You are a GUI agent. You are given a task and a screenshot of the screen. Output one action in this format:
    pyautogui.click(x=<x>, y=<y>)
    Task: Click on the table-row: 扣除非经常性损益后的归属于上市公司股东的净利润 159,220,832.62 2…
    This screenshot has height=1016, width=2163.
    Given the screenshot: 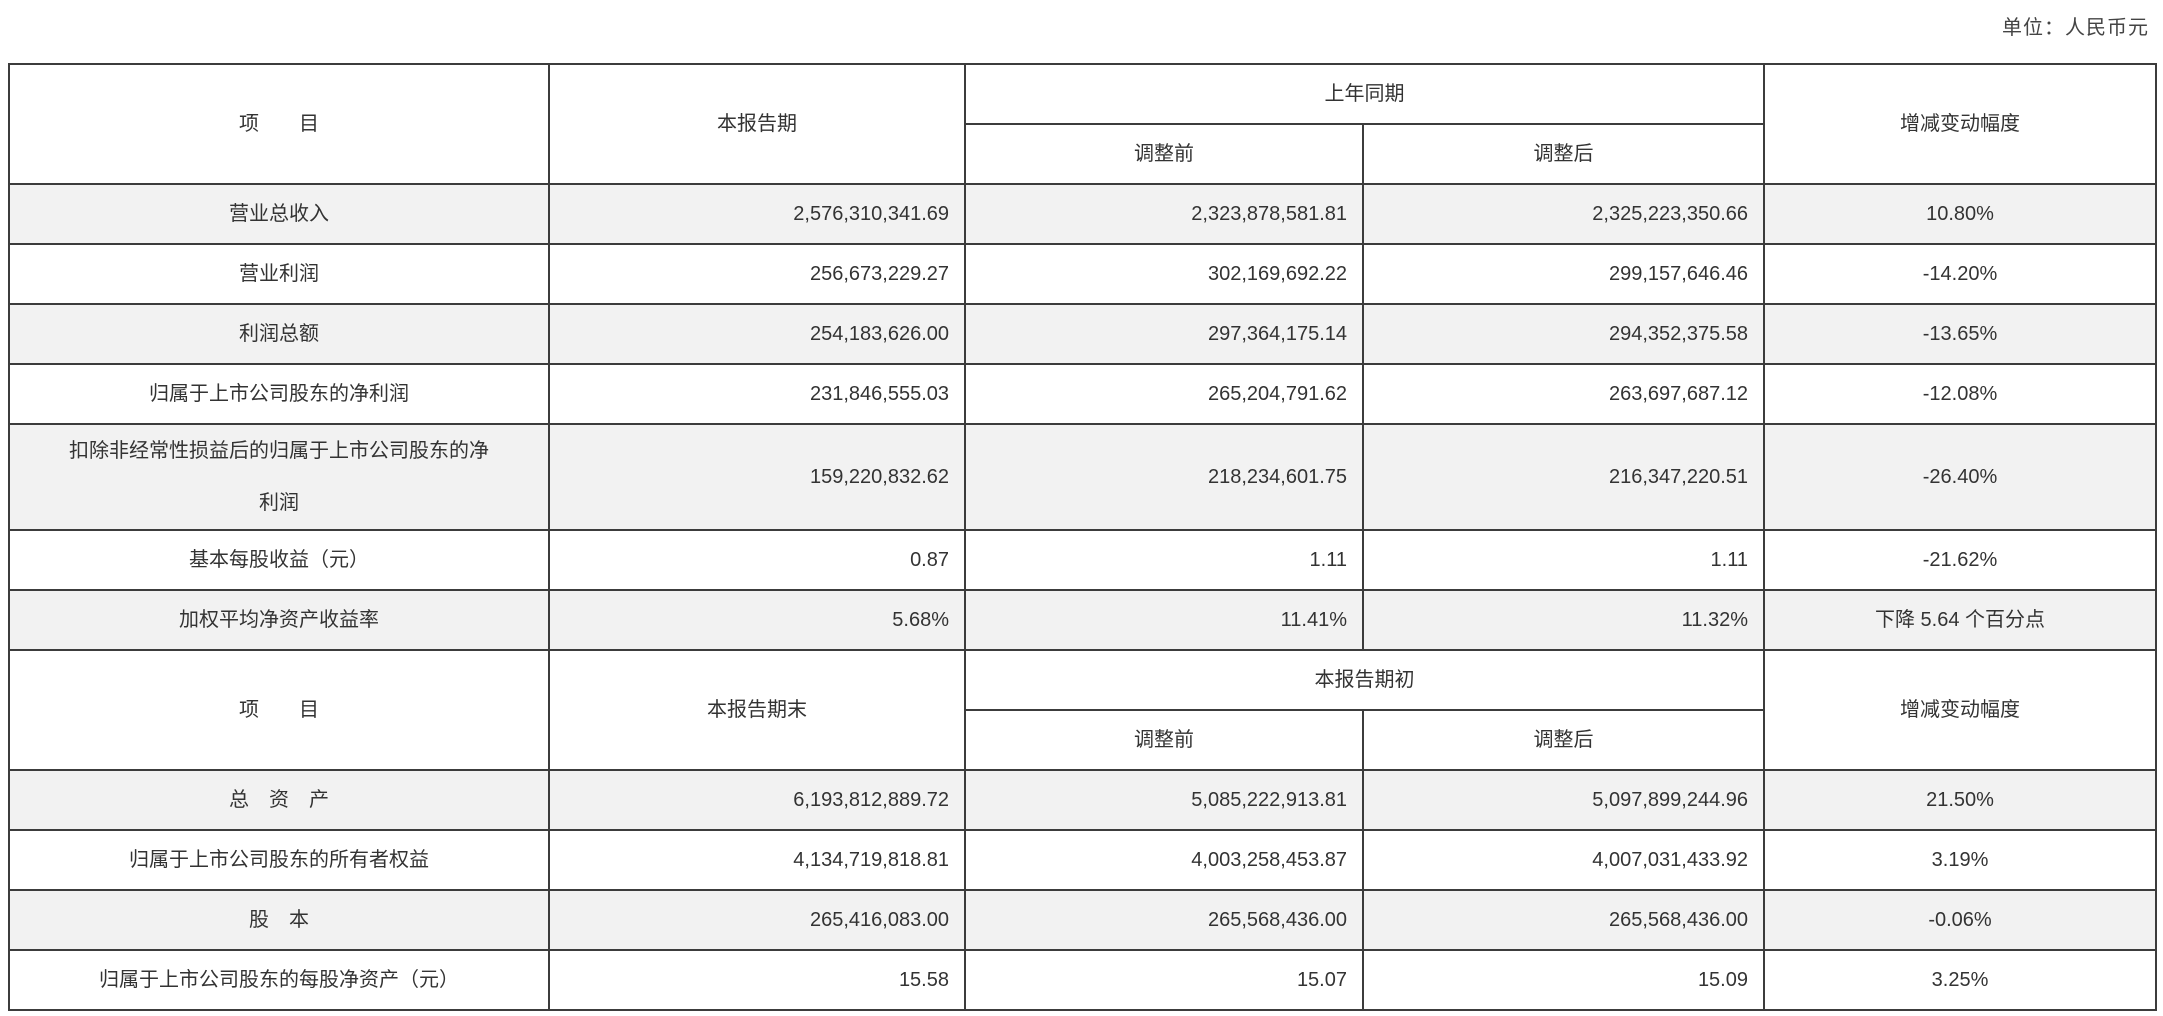 What is the action you would take?
    pyautogui.click(x=1082, y=477)
    